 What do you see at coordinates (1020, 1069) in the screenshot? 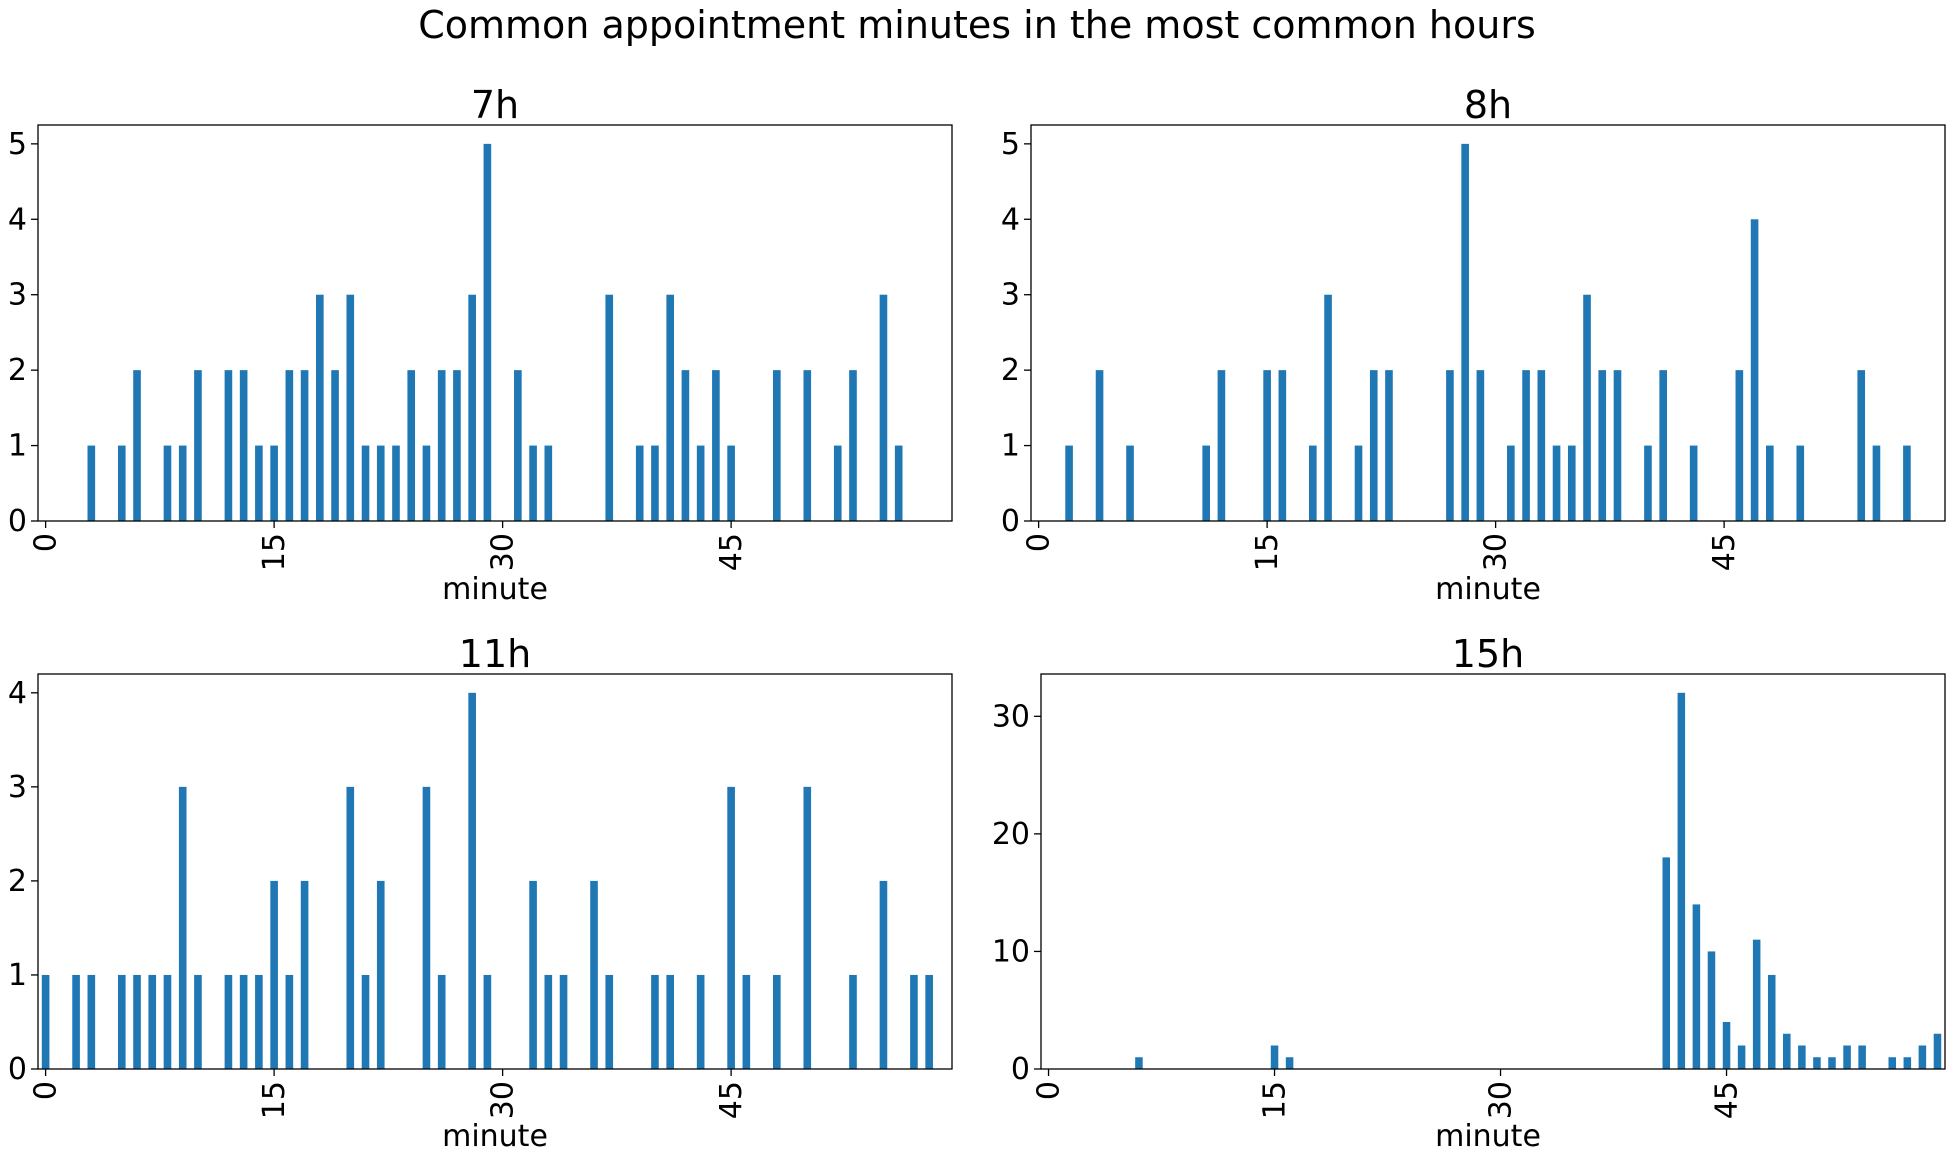
I see `y-tick-label-15h-0: 0` at bounding box center [1020, 1069].